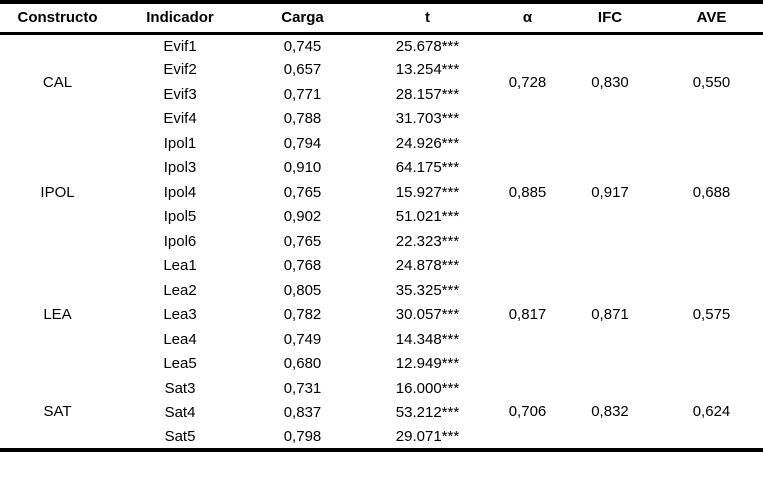 The image size is (763, 484). Describe the element at coordinates (427, 364) in the screenshot. I see `t-cell: 12.949***` at that location.